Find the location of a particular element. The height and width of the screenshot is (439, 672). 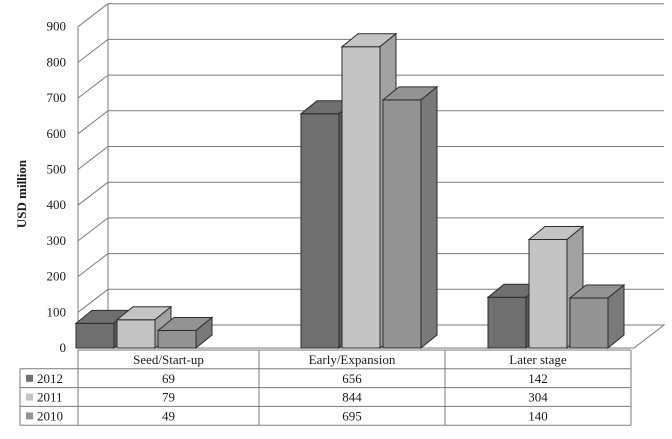

legend-entry: 2011 is located at coordinates (50, 397).